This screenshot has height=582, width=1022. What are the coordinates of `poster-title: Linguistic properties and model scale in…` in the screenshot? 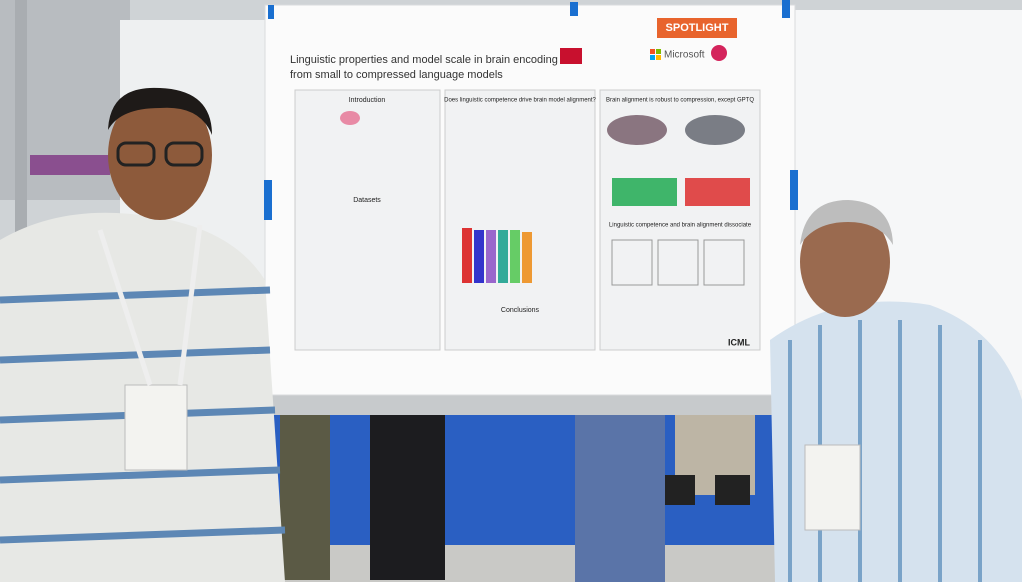 It's located at (424, 60).